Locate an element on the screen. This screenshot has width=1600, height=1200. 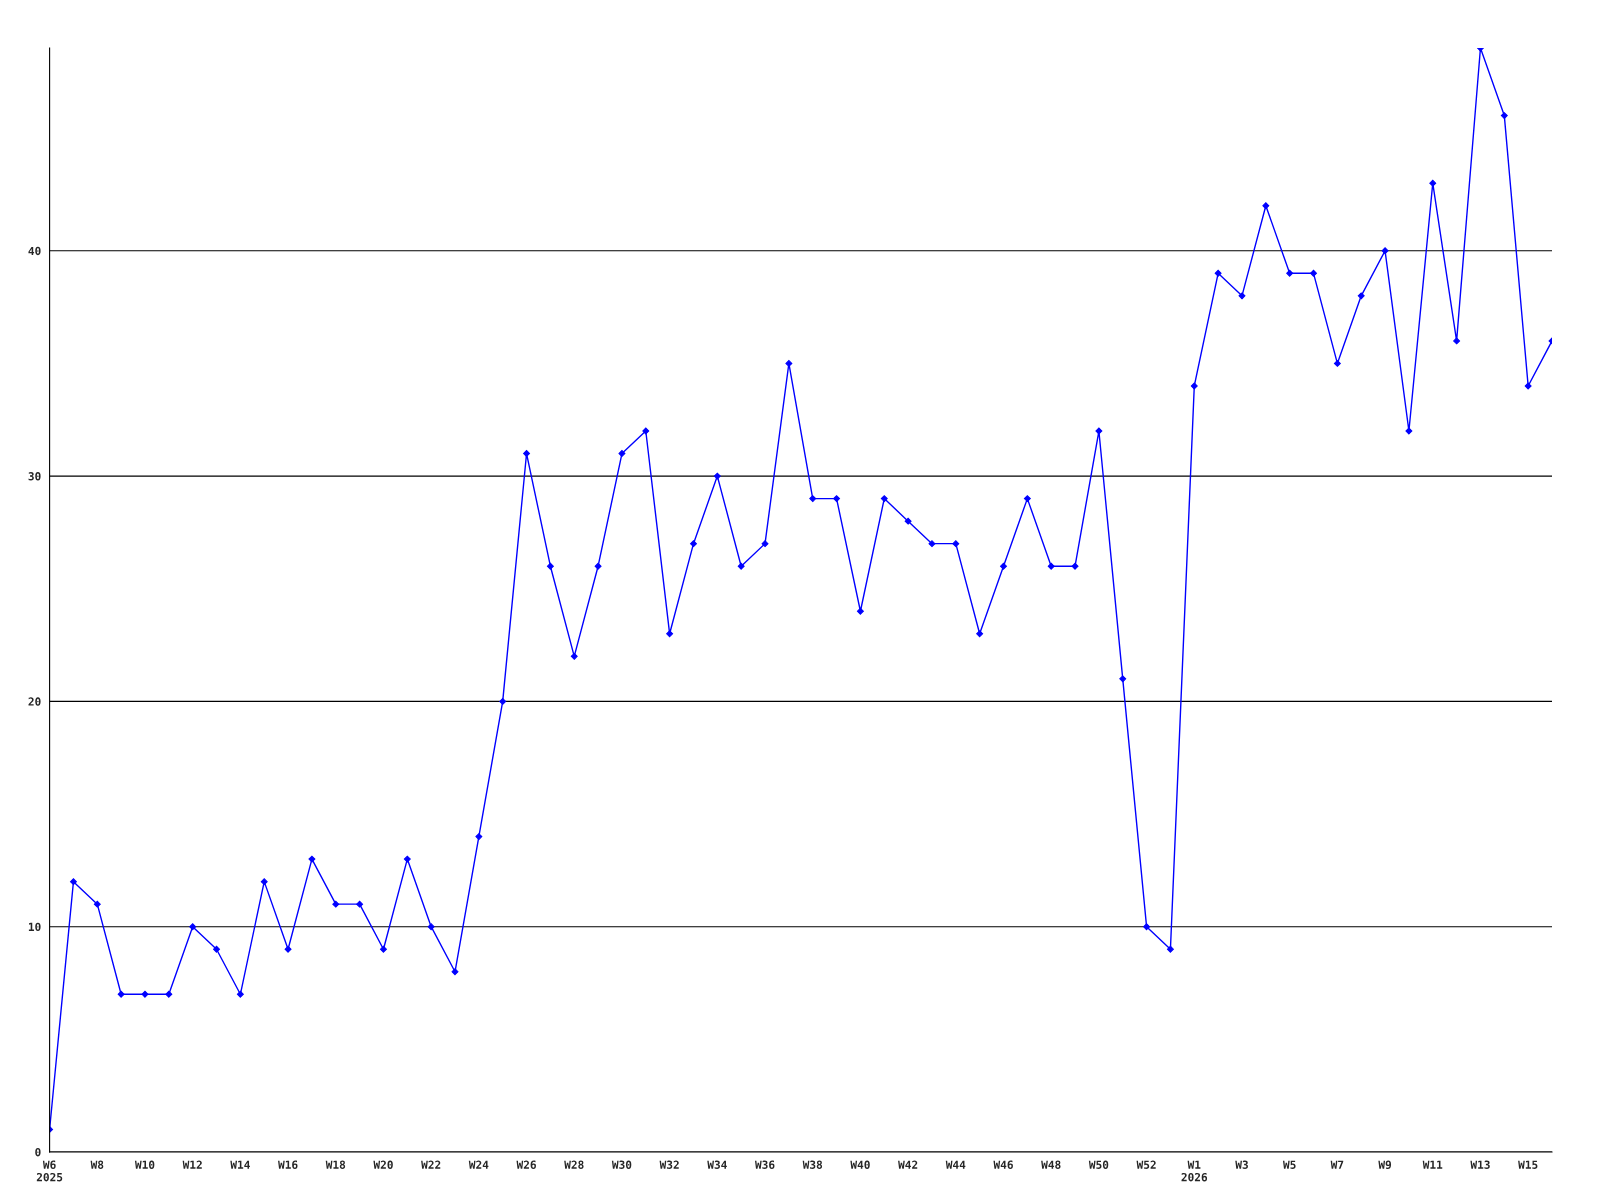
y-tick-label: 10 is located at coordinates (34, 927).